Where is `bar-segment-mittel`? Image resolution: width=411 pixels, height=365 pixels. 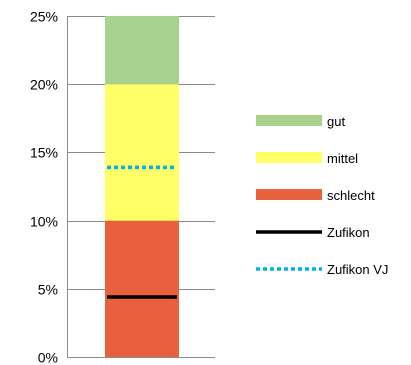
bar-segment-mittel is located at coordinates (142, 152).